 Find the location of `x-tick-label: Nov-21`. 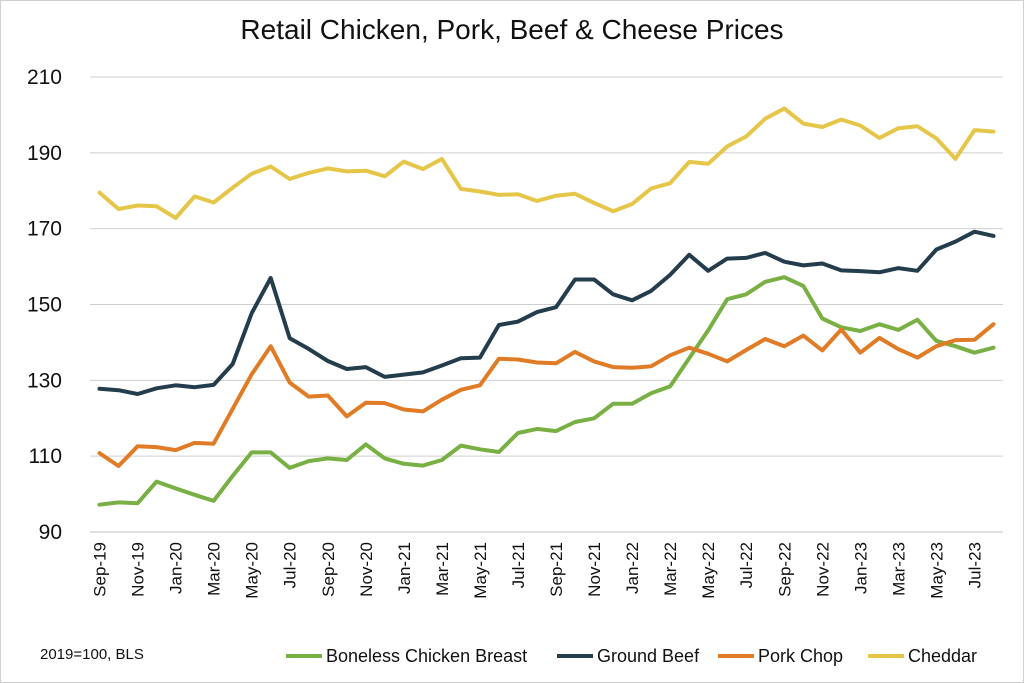

x-tick-label: Nov-21 is located at coordinates (594, 569).